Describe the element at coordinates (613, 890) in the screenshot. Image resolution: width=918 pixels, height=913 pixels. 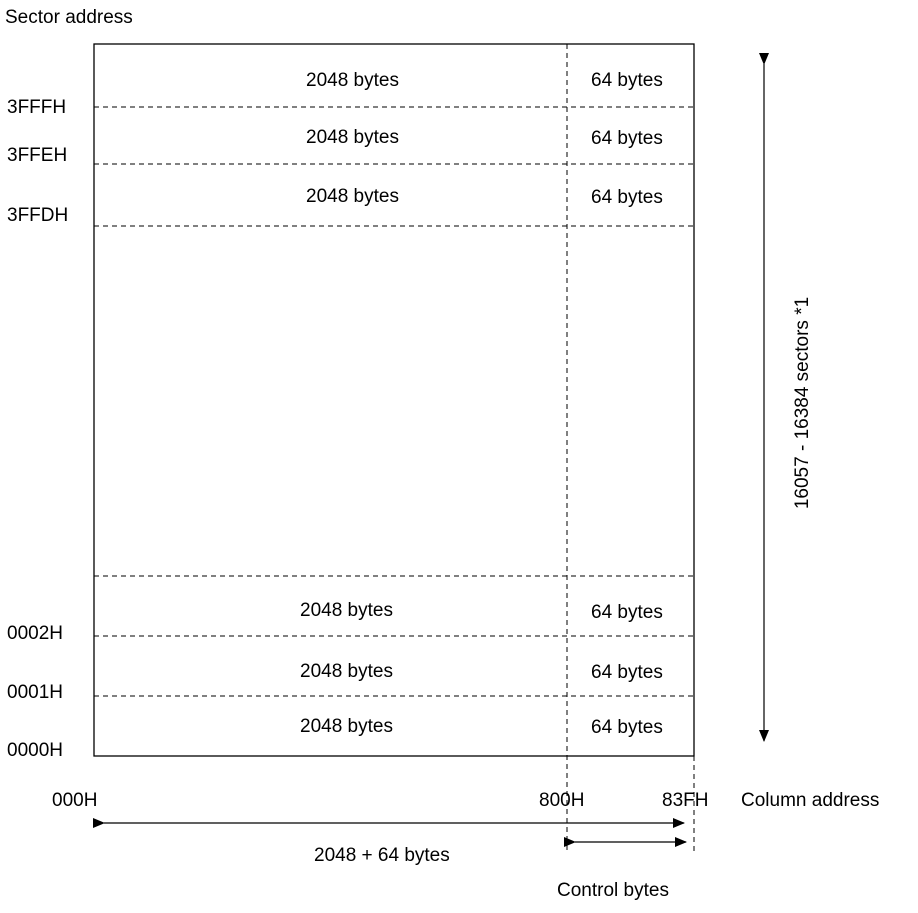
I see `control-bytes-label: Control bytes` at that location.